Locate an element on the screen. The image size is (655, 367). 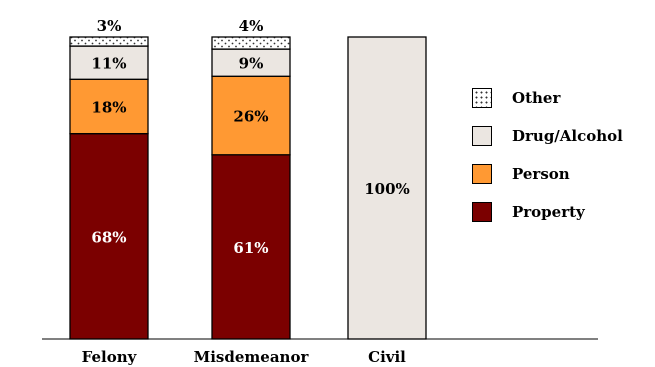
legend-item-other: Other is located at coordinates (547, 98).